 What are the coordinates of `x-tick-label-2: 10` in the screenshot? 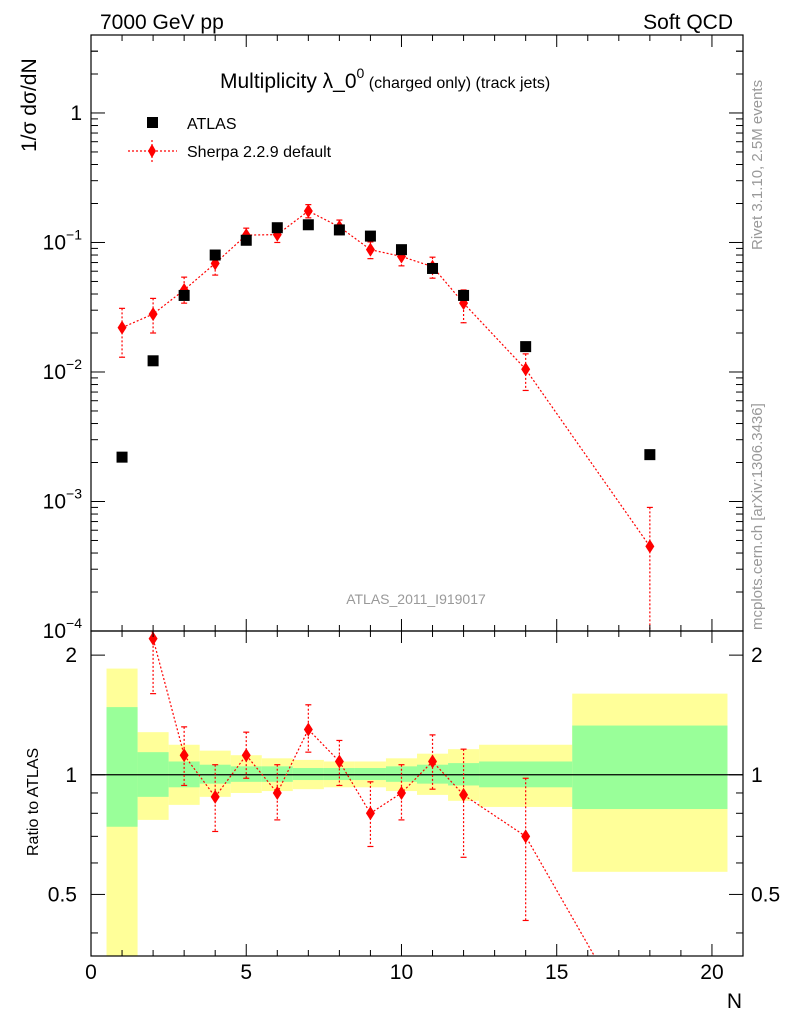 It's located at (401, 972).